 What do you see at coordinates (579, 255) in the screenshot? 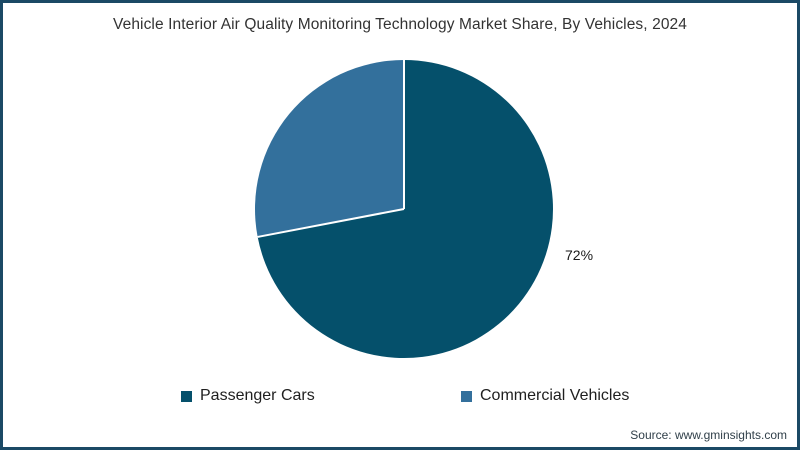
I see `data-label-passenger-cars: 72%` at bounding box center [579, 255].